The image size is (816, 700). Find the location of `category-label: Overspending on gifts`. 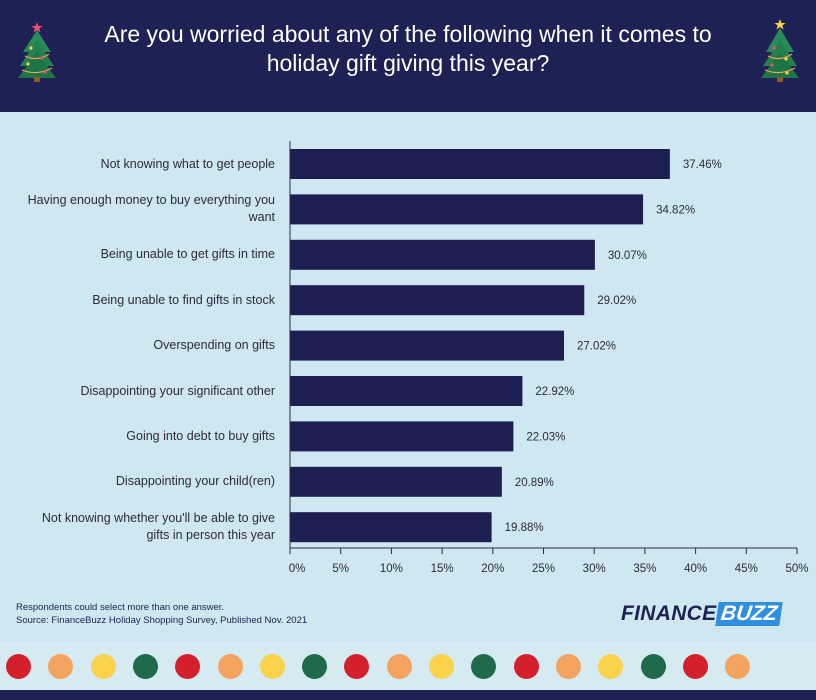

category-label: Overspending on gifts is located at coordinates (144, 345).